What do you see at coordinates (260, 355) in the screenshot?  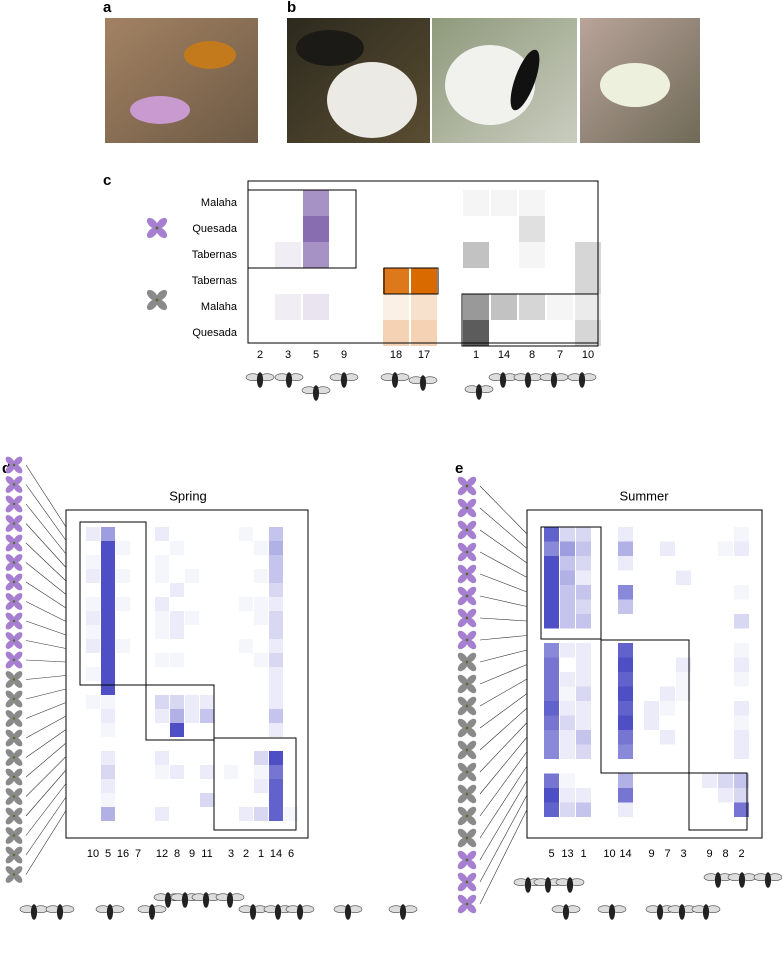 I see `column-label: 2` at bounding box center [260, 355].